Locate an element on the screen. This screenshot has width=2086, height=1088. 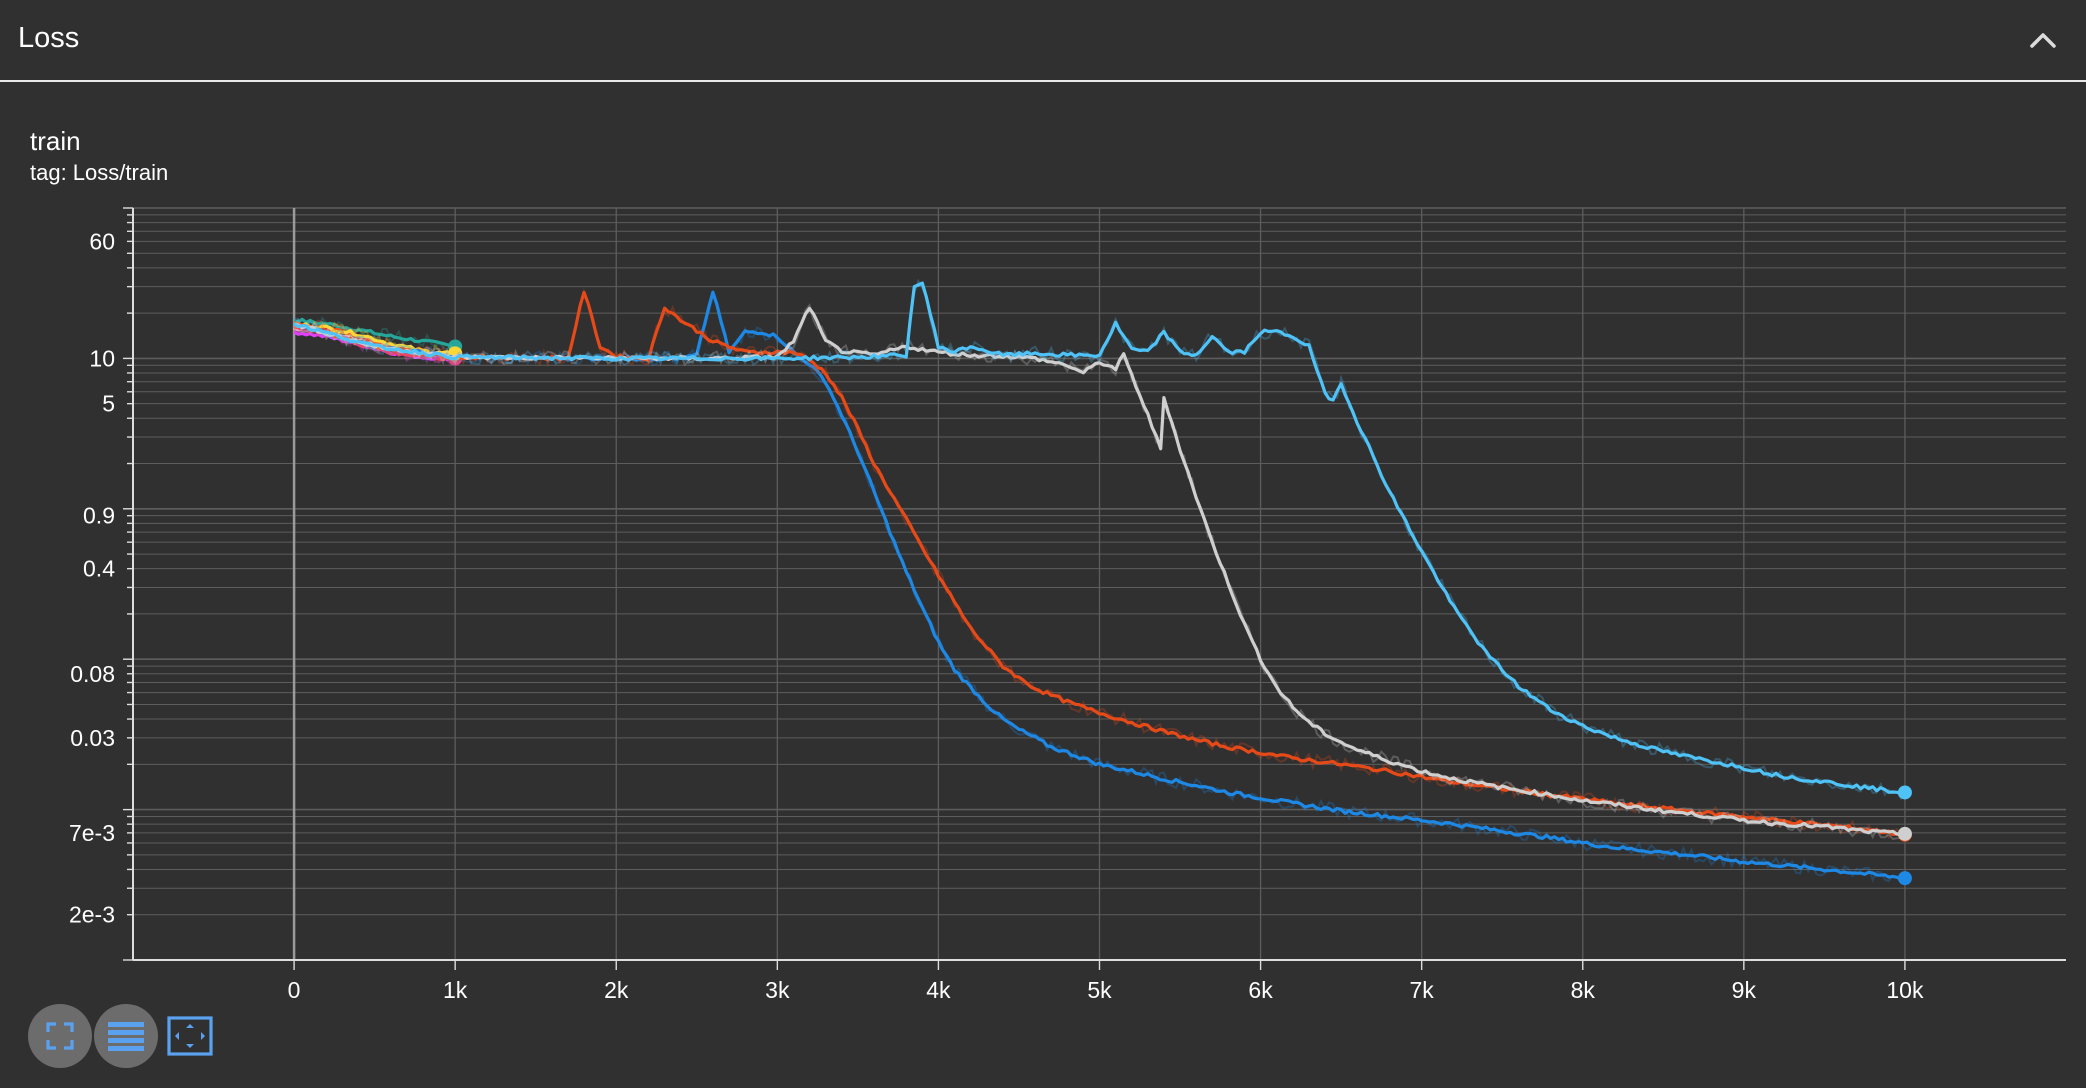
x-tick-label: 10k is located at coordinates (1905, 990).